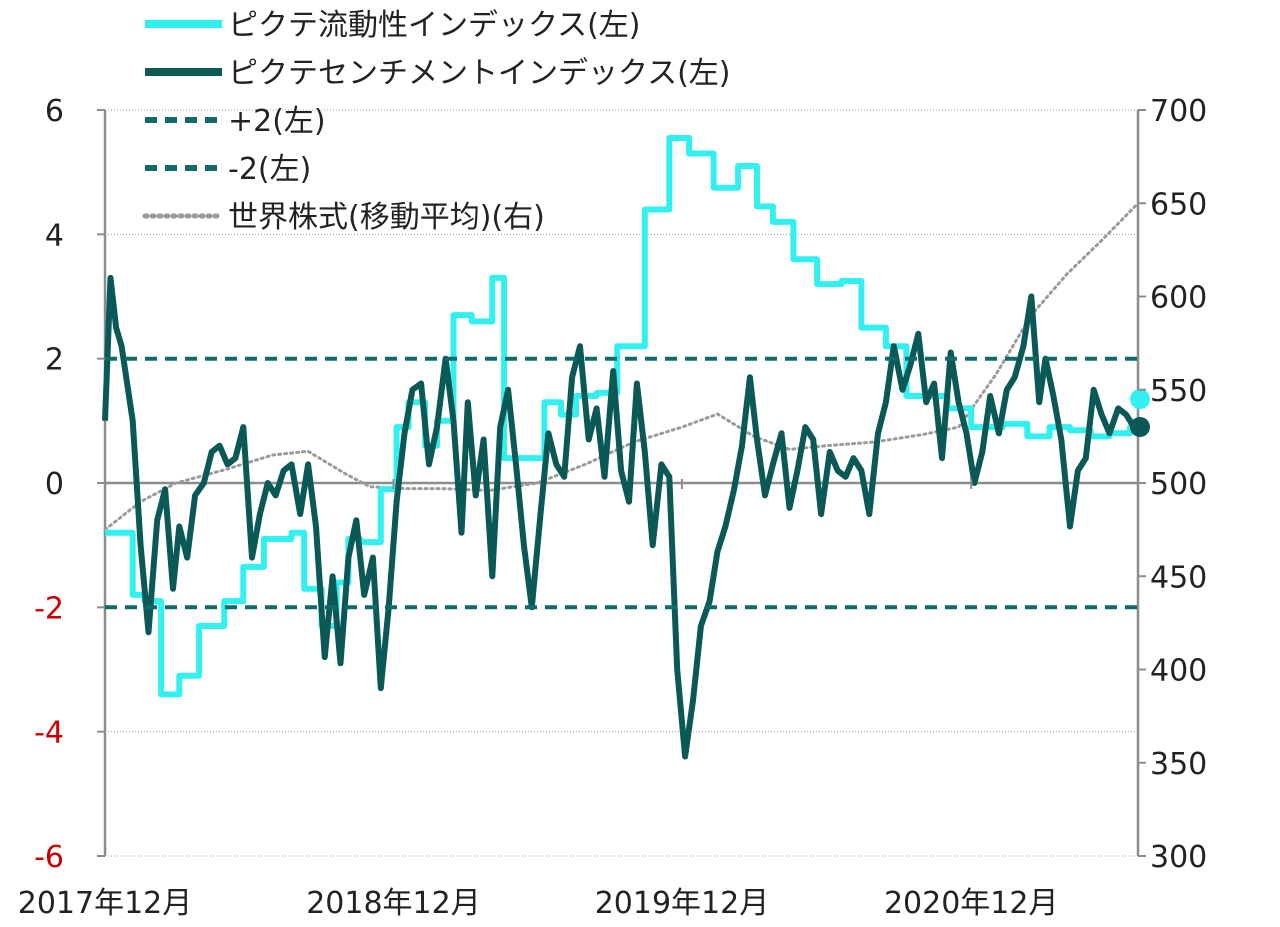 This screenshot has height=927, width=1280. What do you see at coordinates (1178, 857) in the screenshot?
I see `right-tick-label: 300` at bounding box center [1178, 857].